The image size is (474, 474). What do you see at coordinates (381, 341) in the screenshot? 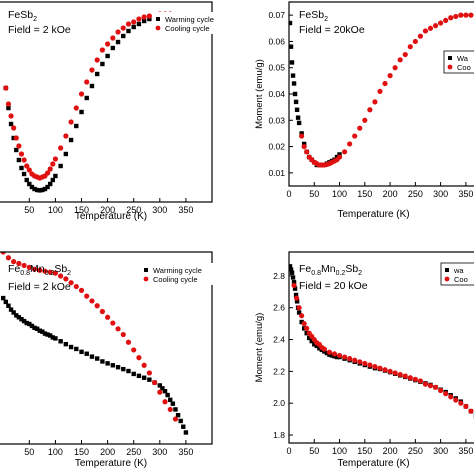
I see `plot-area` at bounding box center [381, 341].